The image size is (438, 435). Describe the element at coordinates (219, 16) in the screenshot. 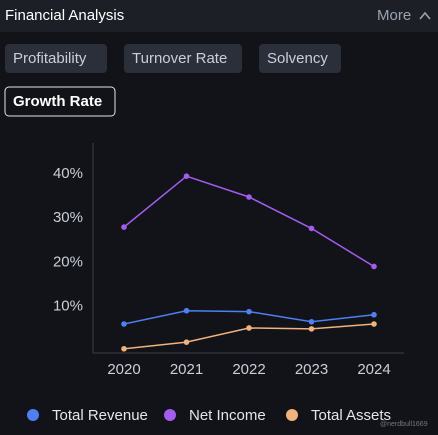

I see `header-bar` at that location.